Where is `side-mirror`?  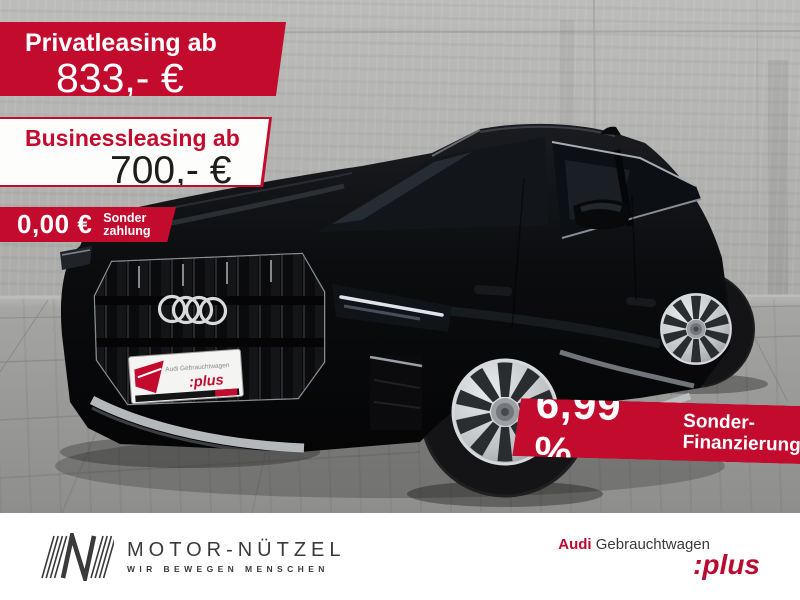
side-mirror is located at coordinates (602, 214).